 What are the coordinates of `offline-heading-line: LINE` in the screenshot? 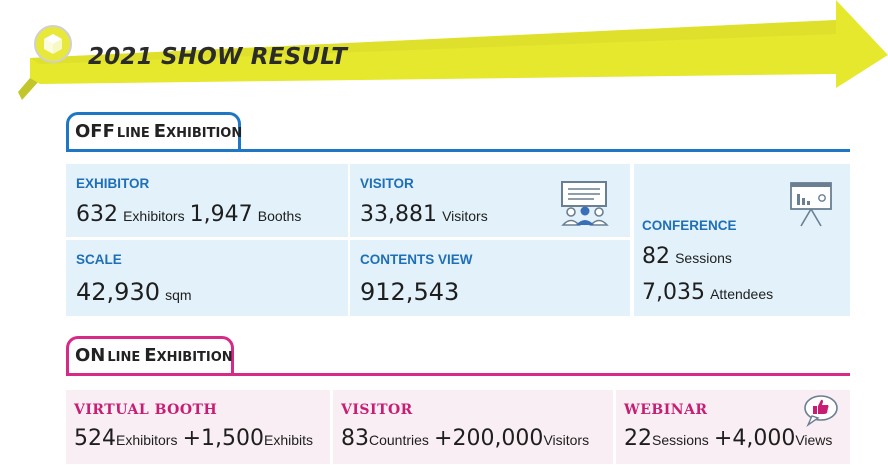 It's located at (133, 133).